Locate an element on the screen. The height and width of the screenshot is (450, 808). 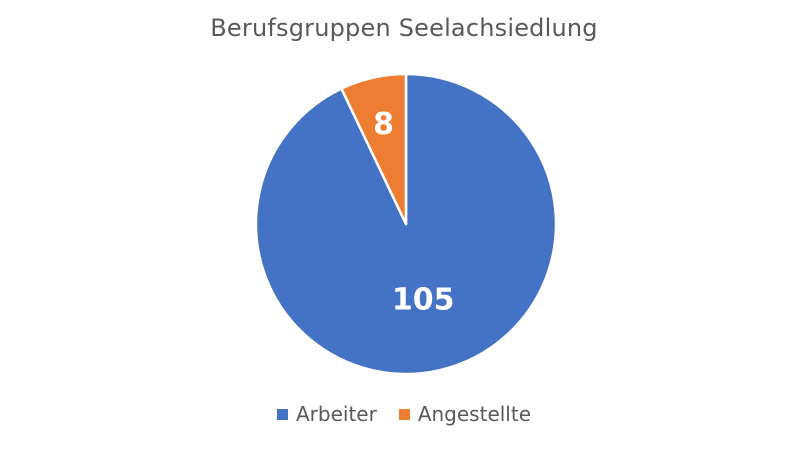
legend-item-angestellte: Angestellte is located at coordinates (465, 414).